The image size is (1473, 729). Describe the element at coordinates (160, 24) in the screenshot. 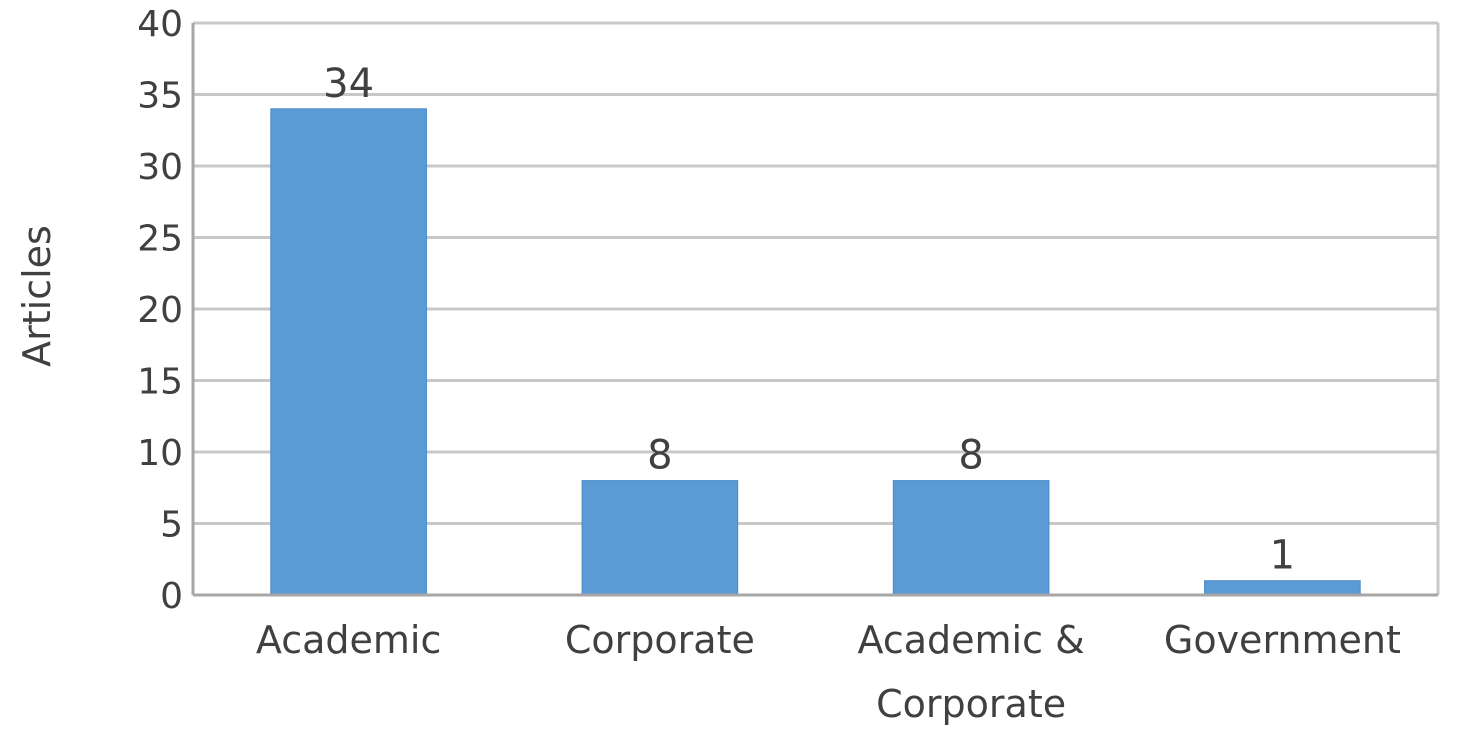

I see `y-tick-label: 40` at that location.